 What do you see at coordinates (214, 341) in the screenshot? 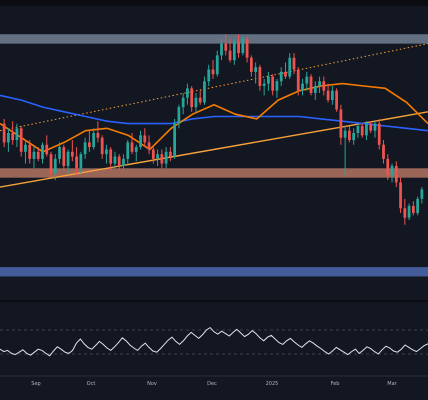
I see `oscillator-layer` at bounding box center [214, 341].